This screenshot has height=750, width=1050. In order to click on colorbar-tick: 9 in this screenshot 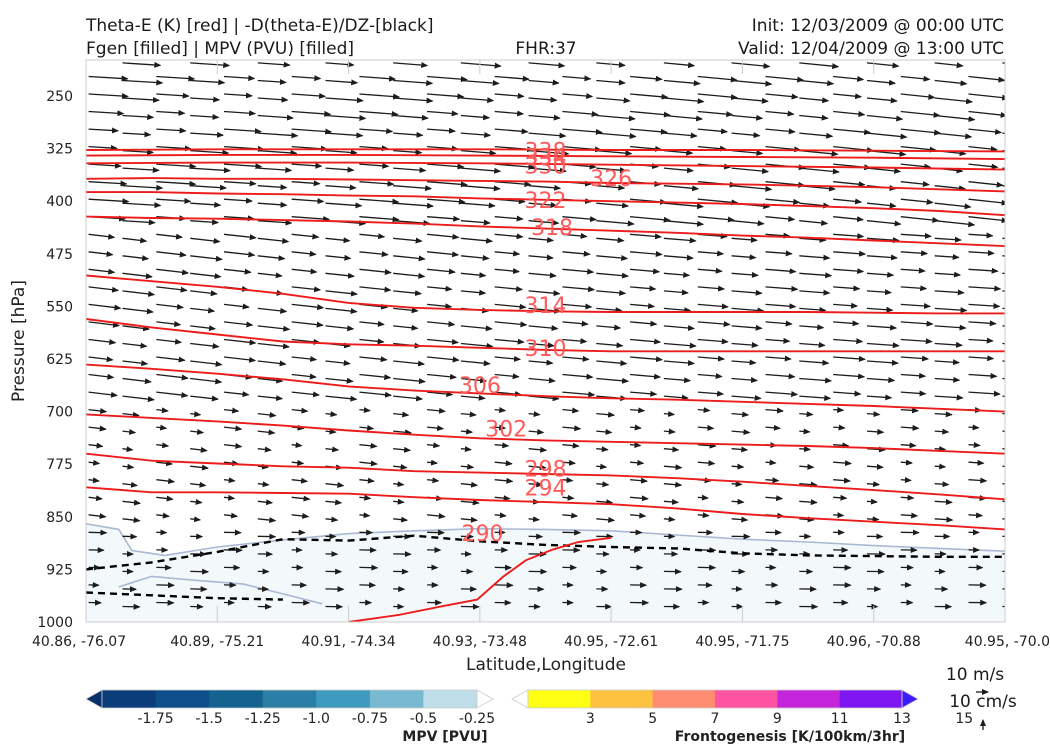, I will do `click(777, 719)`.